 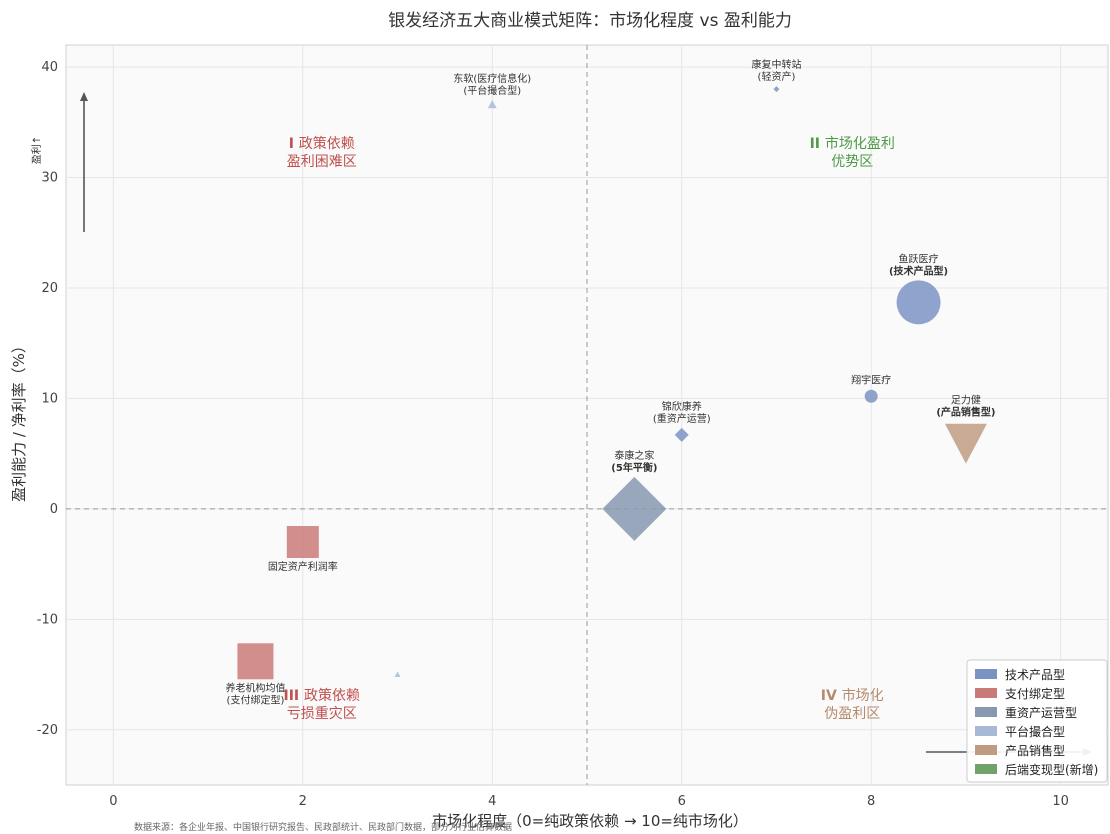 I want to click on quadrant-subtitle: 亏损重灾区, so click(x=322, y=713).